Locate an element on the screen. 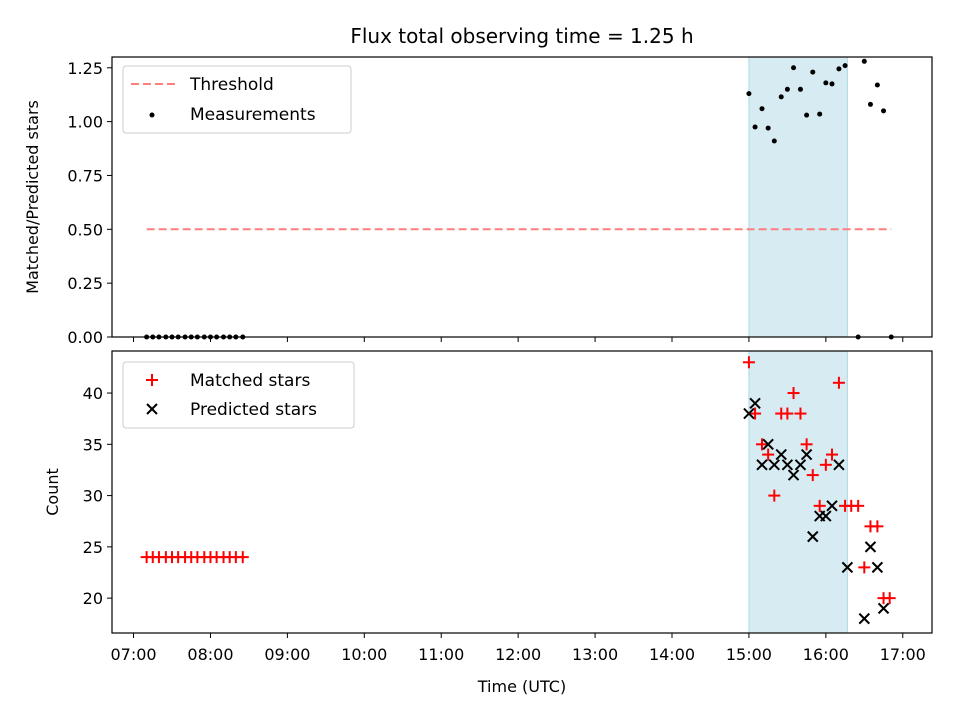  y-tick-label: 1.25 is located at coordinates (85, 68).